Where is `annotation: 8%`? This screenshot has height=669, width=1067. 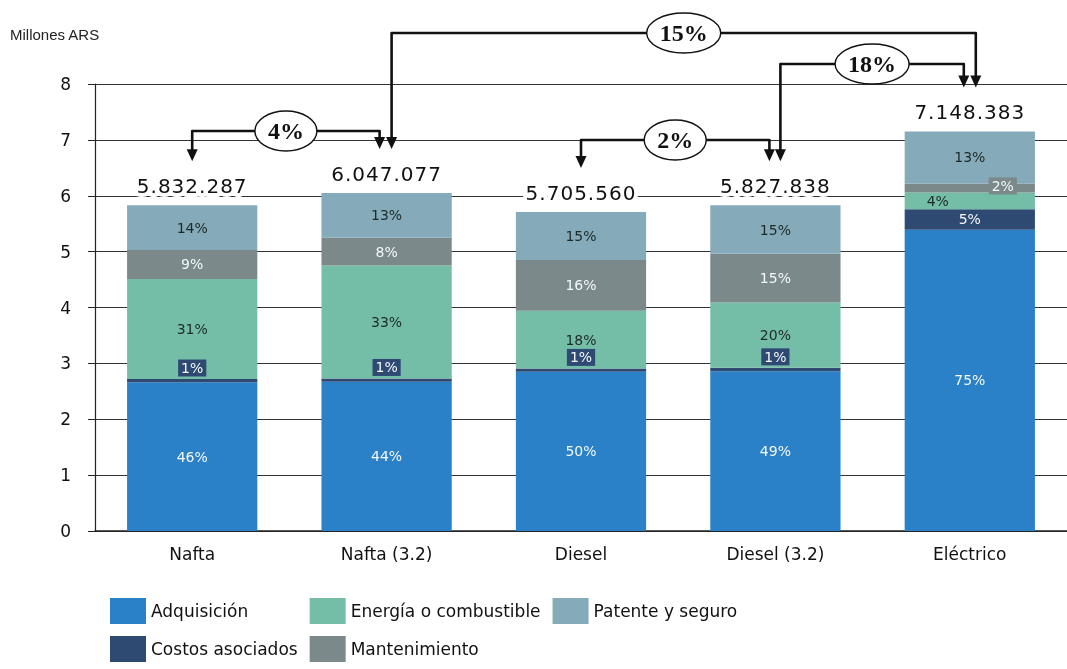
annotation: 8% is located at coordinates (386, 251).